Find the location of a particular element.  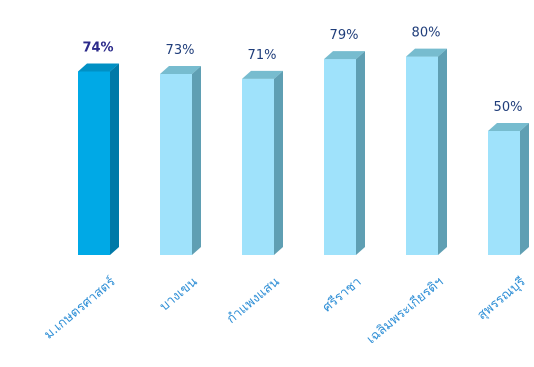

category-label: เฉลิมพระเกียรติฯ is located at coordinates (404, 310).